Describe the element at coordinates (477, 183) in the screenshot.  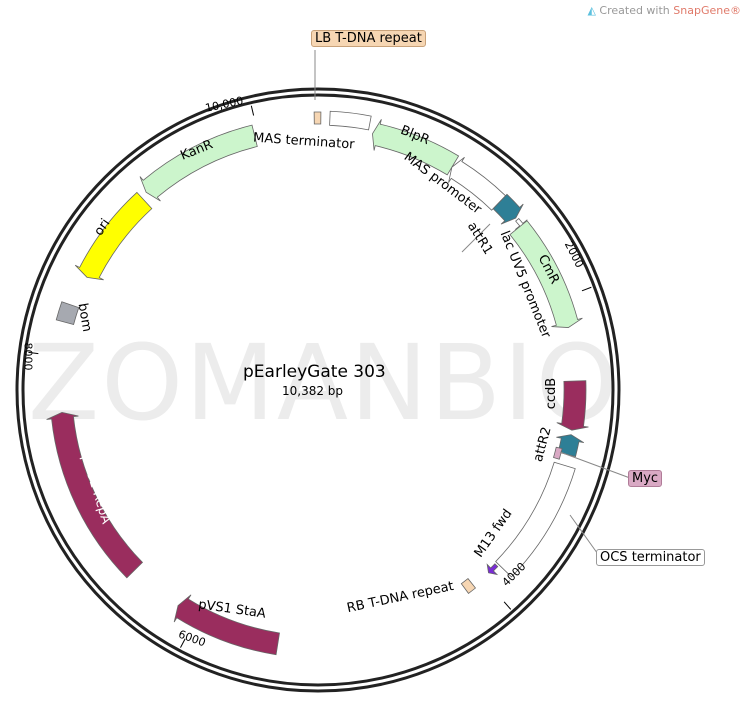
I see `feature-mas-promoter` at that location.